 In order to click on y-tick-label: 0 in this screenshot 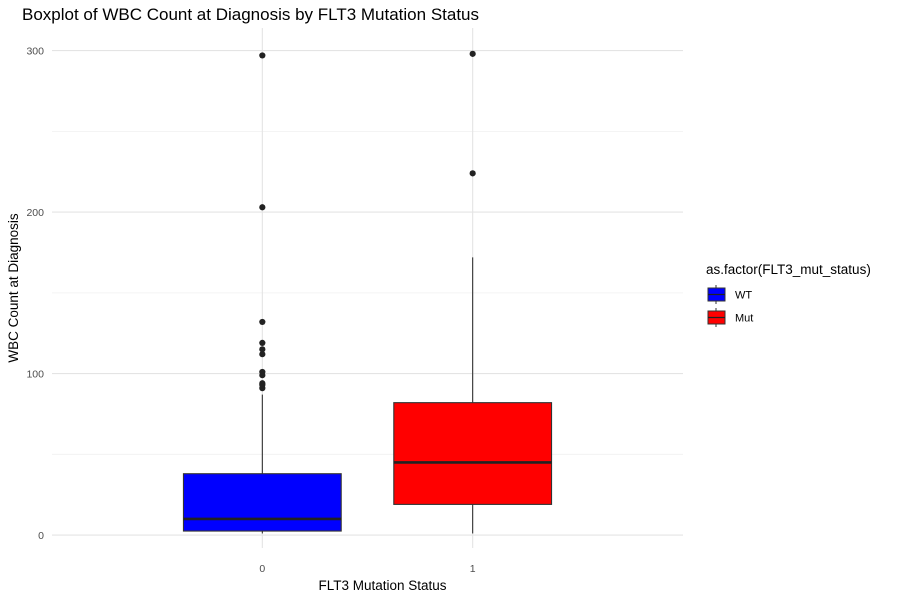, I will do `click(41, 536)`.